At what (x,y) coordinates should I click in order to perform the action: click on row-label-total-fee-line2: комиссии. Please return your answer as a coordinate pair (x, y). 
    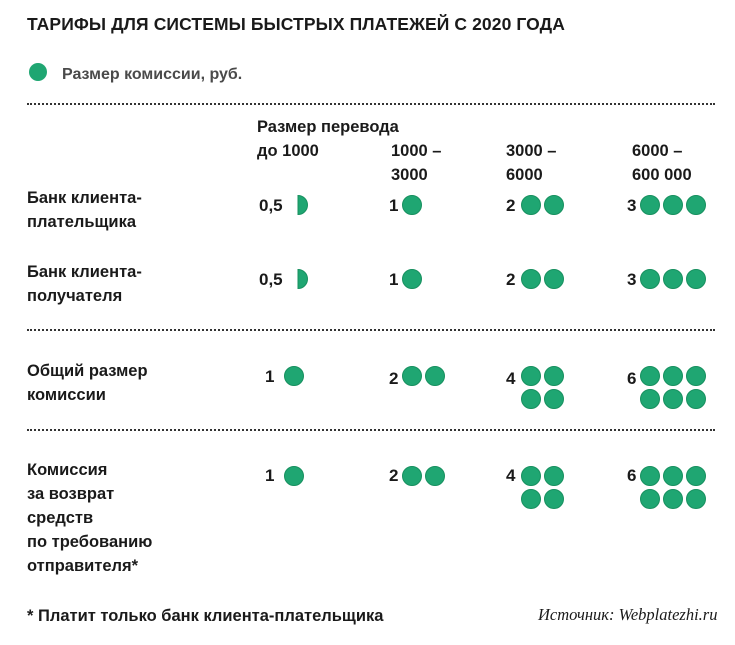
    Looking at the image, I should click on (66, 395).